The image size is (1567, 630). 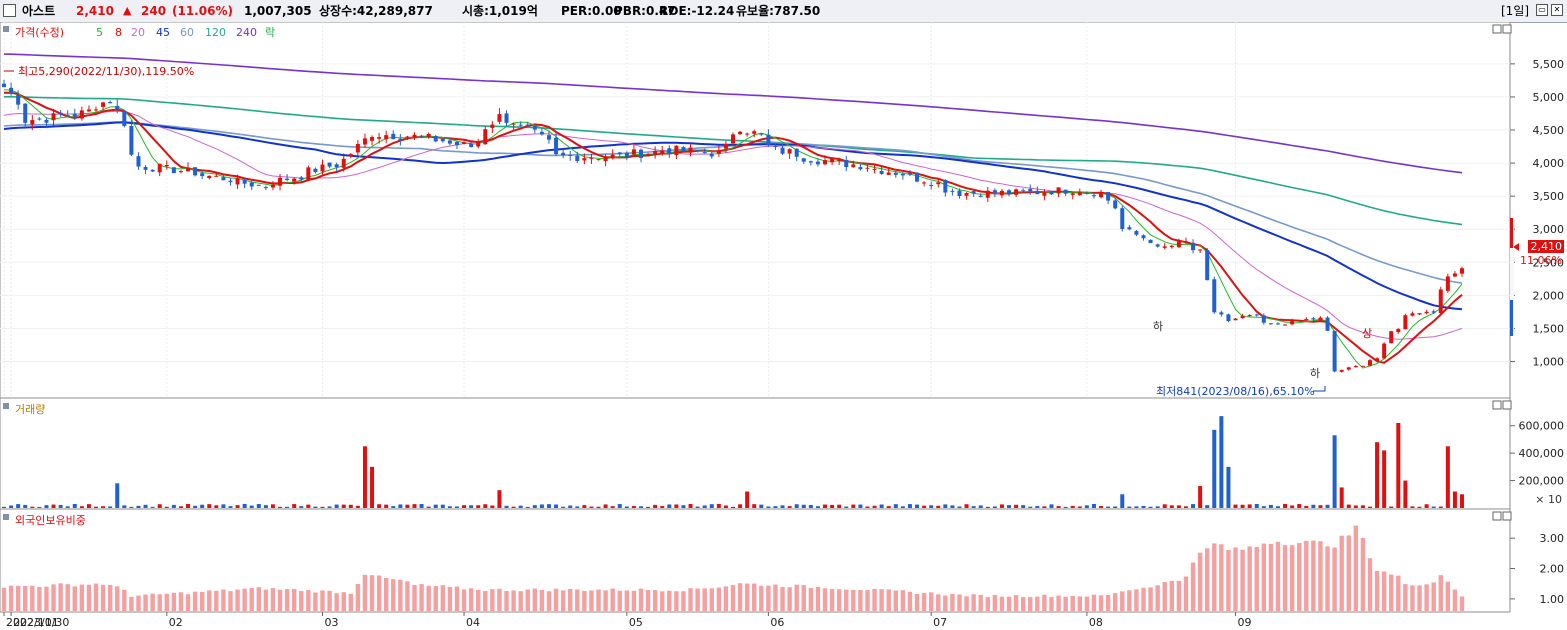 What do you see at coordinates (473, 622) in the screenshot?
I see `x-tick-label: 04` at bounding box center [473, 622].